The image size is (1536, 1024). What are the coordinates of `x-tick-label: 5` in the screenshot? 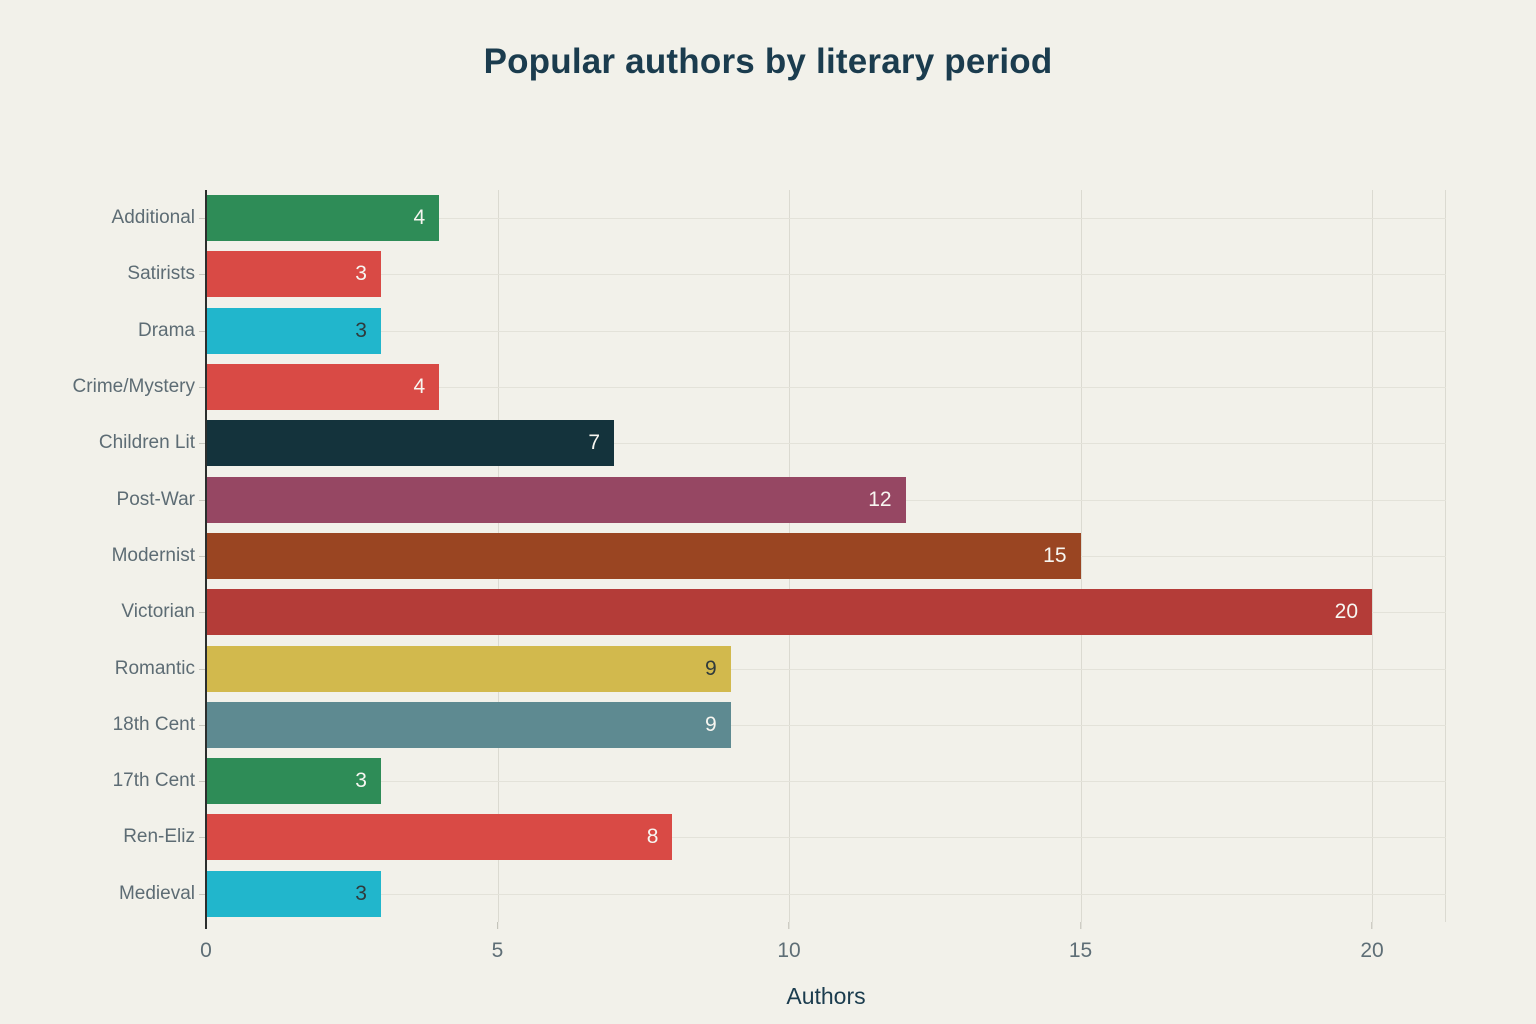 It's located at (497, 950).